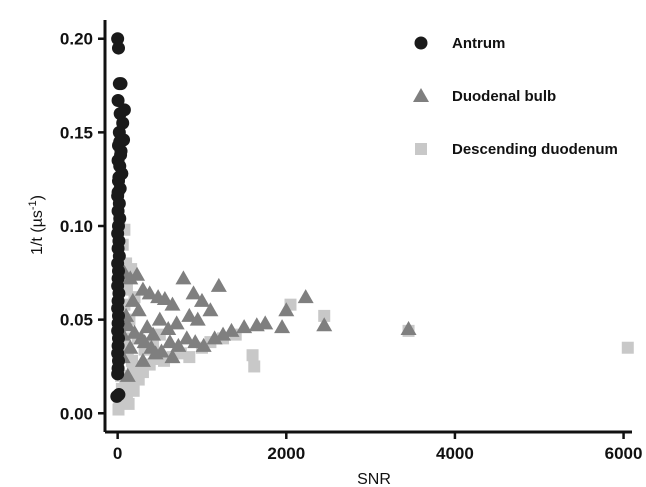  I want to click on y-axis-title-superscript: -1, so click(33, 205).